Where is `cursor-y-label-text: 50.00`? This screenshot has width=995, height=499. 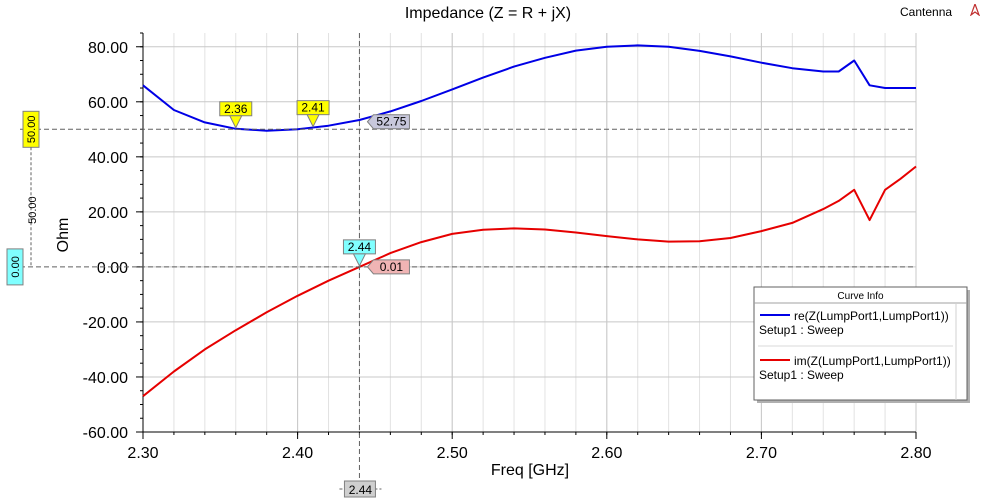 cursor-y-label-text: 50.00 is located at coordinates (32, 130).